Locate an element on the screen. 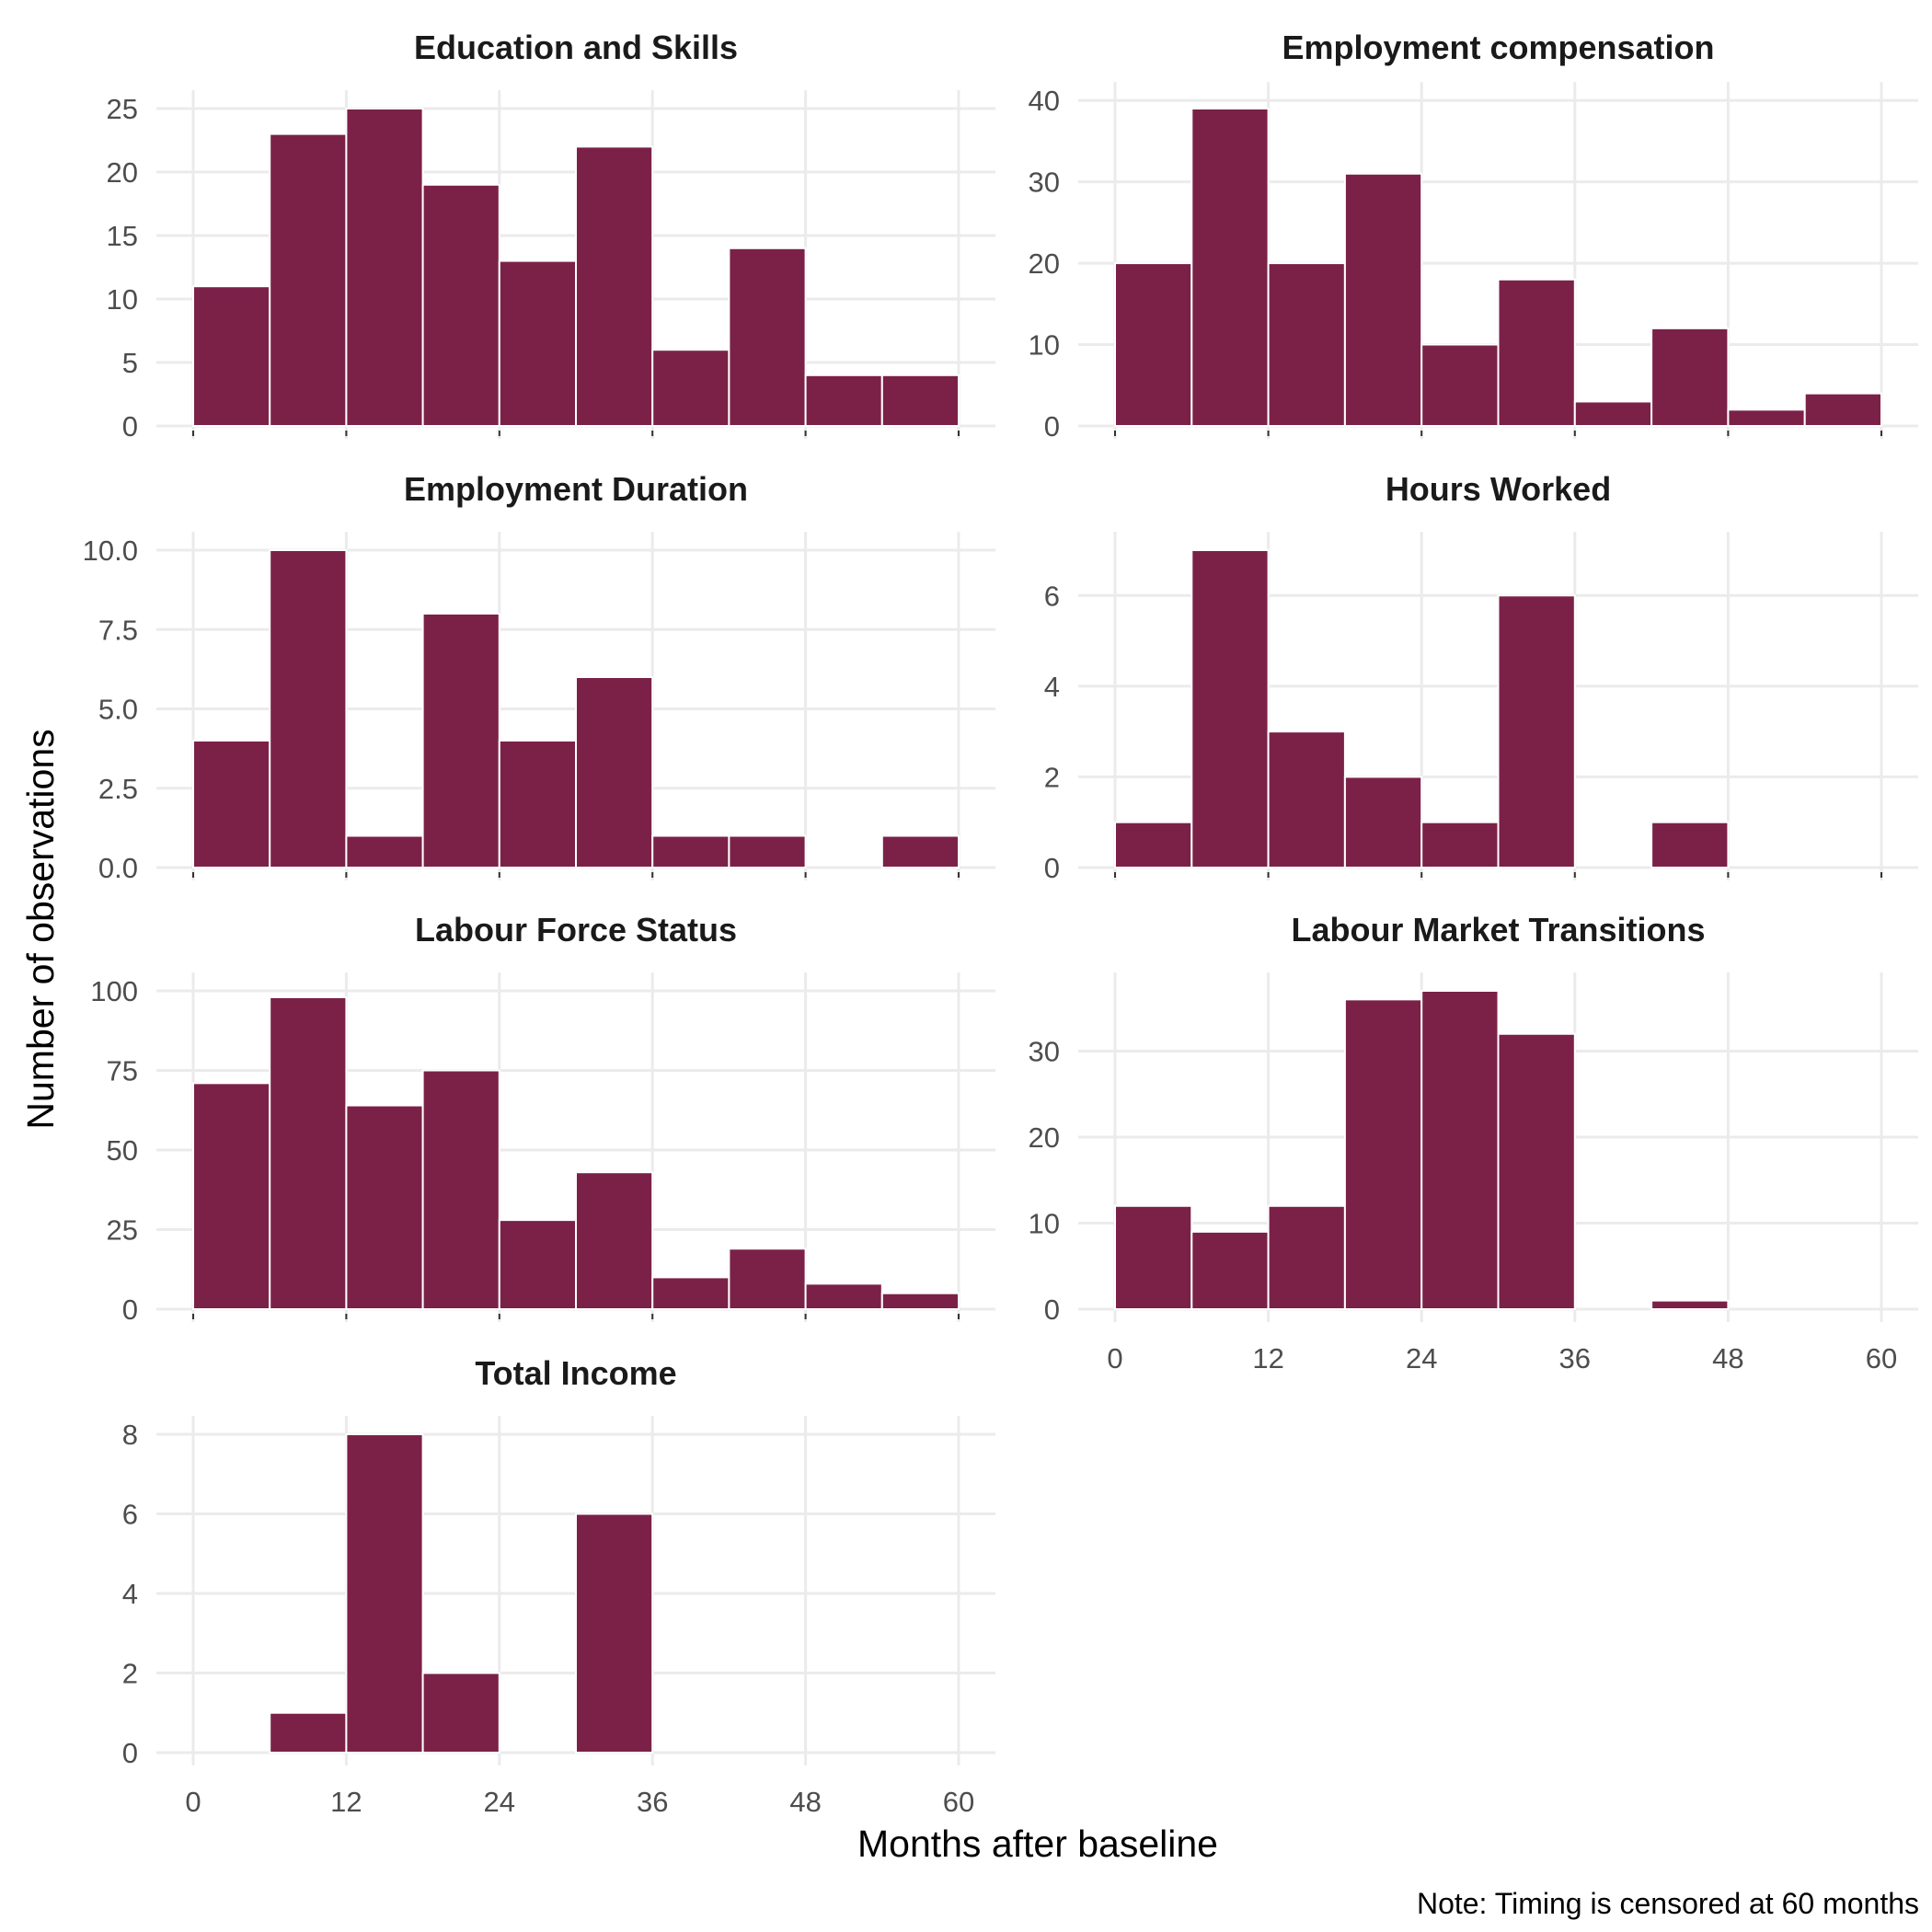 Image resolution: width=1932 pixels, height=1932 pixels. y-tick-label: 50 is located at coordinates (122, 1150).